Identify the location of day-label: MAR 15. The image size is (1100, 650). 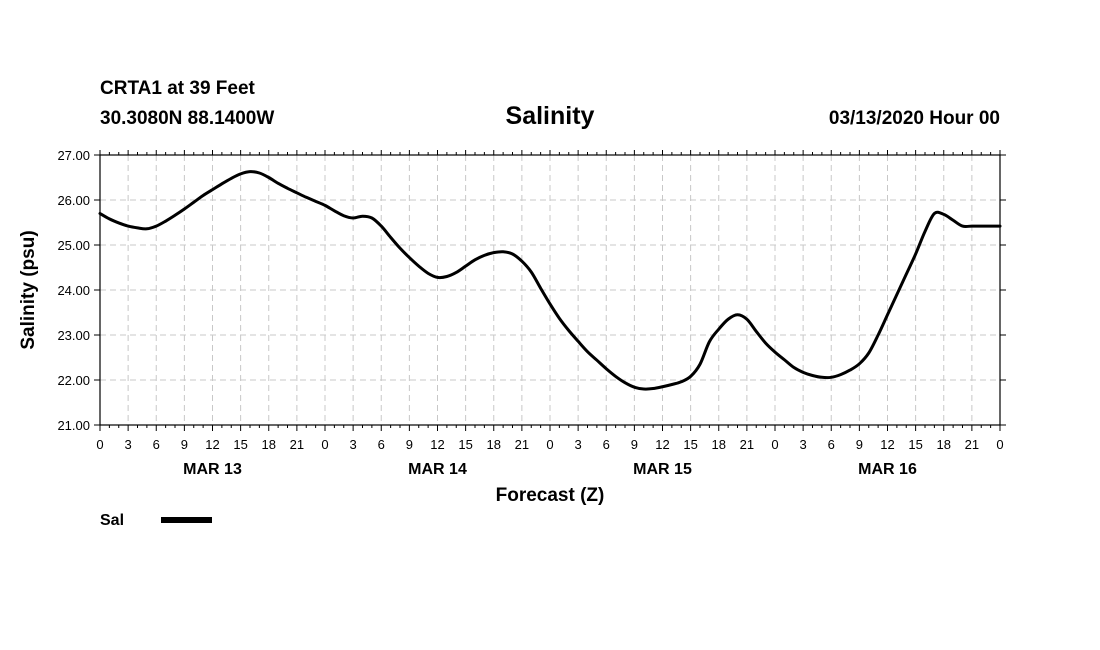
(662, 469).